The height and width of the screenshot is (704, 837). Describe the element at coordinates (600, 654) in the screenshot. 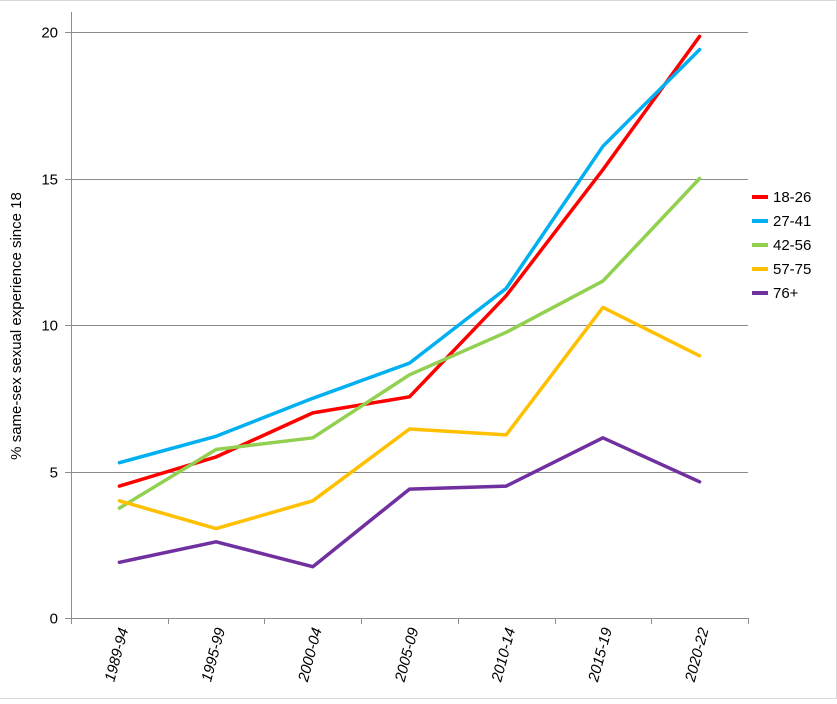

I see `x-tick-label: 2015-19` at that location.